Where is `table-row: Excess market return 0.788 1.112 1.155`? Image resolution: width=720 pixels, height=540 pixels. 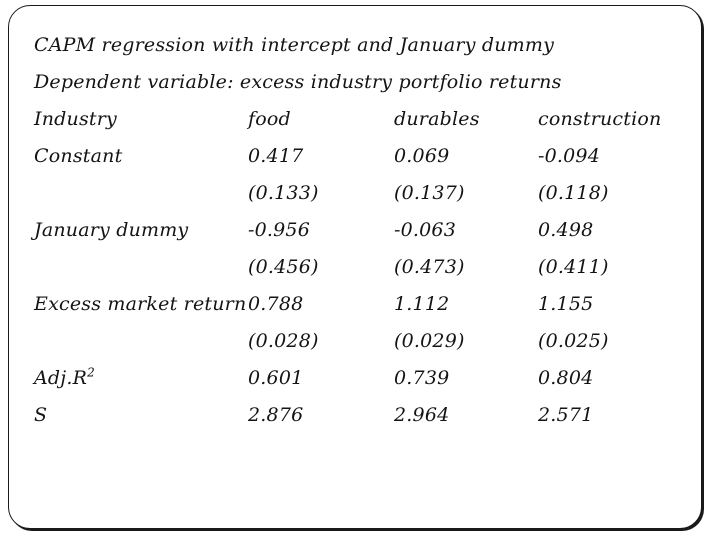
table-row: Excess market return 0.788 1.112 1.155 is located at coordinates (363, 303).